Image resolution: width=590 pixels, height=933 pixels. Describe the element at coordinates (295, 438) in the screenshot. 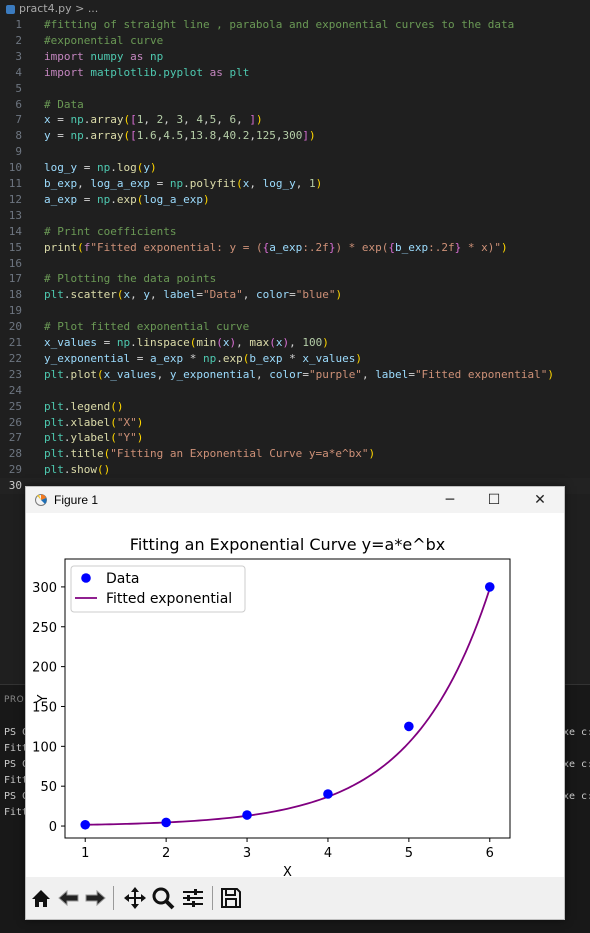

I see `code-line: 27 plt.ylabel("Y")` at that location.